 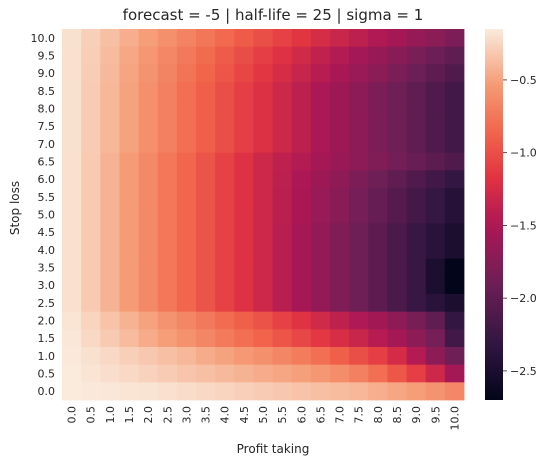 What do you see at coordinates (47, 179) in the screenshot?
I see `y-tick-label: 6.0` at bounding box center [47, 179].